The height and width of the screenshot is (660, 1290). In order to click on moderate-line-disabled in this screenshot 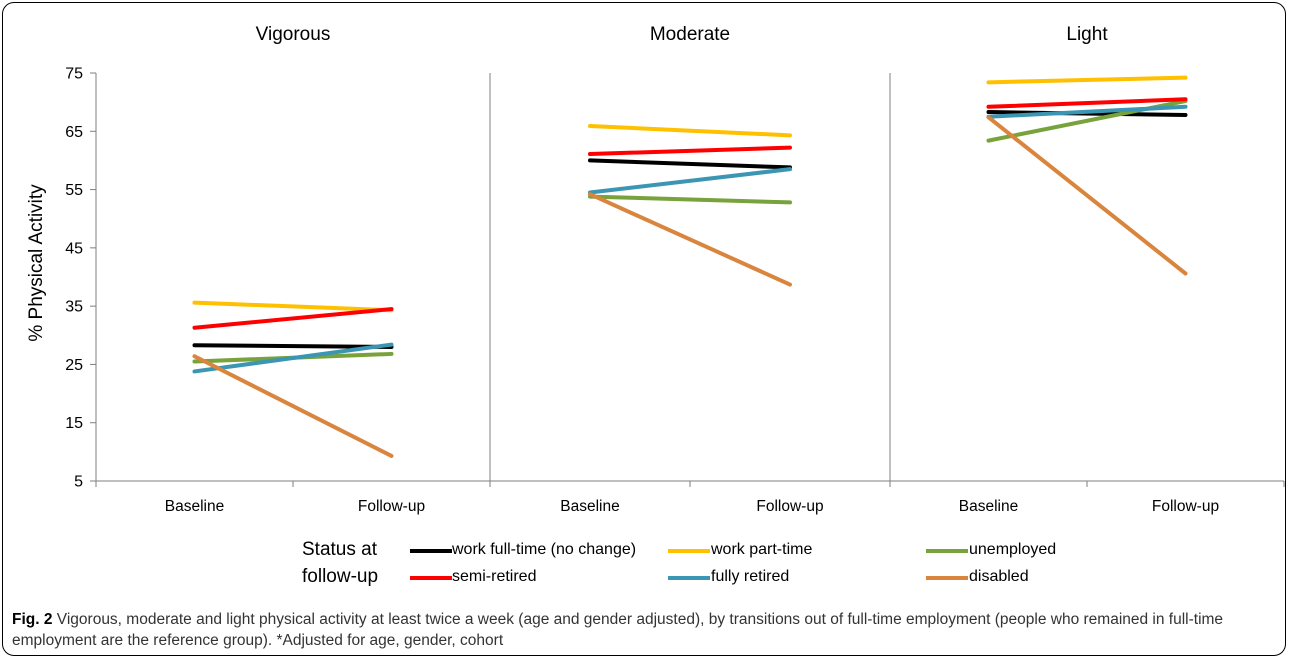, I will do `click(690, 239)`.